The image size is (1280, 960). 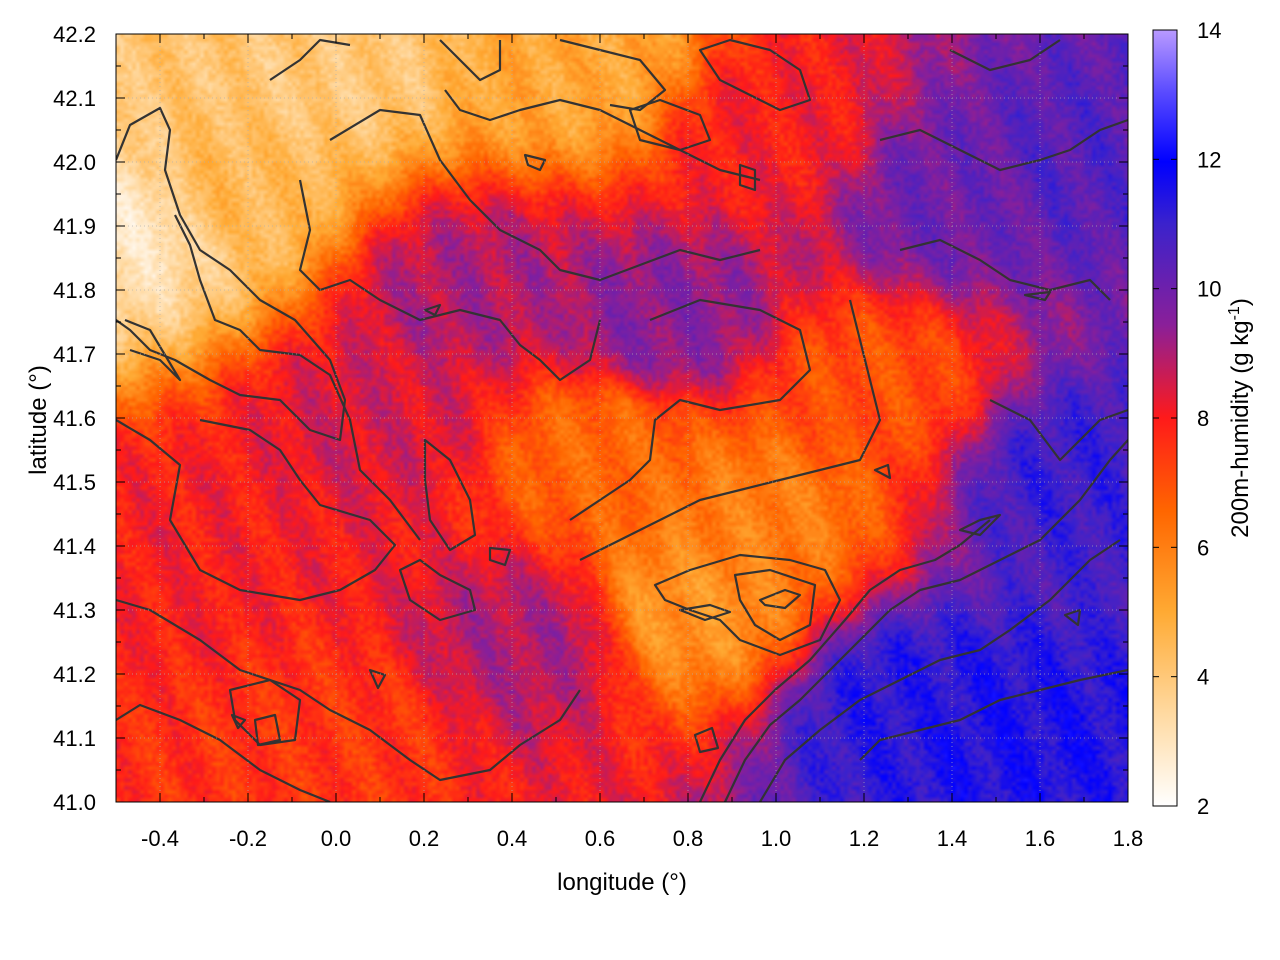 I want to click on y-tick-label: 41.9, so click(x=74, y=226).